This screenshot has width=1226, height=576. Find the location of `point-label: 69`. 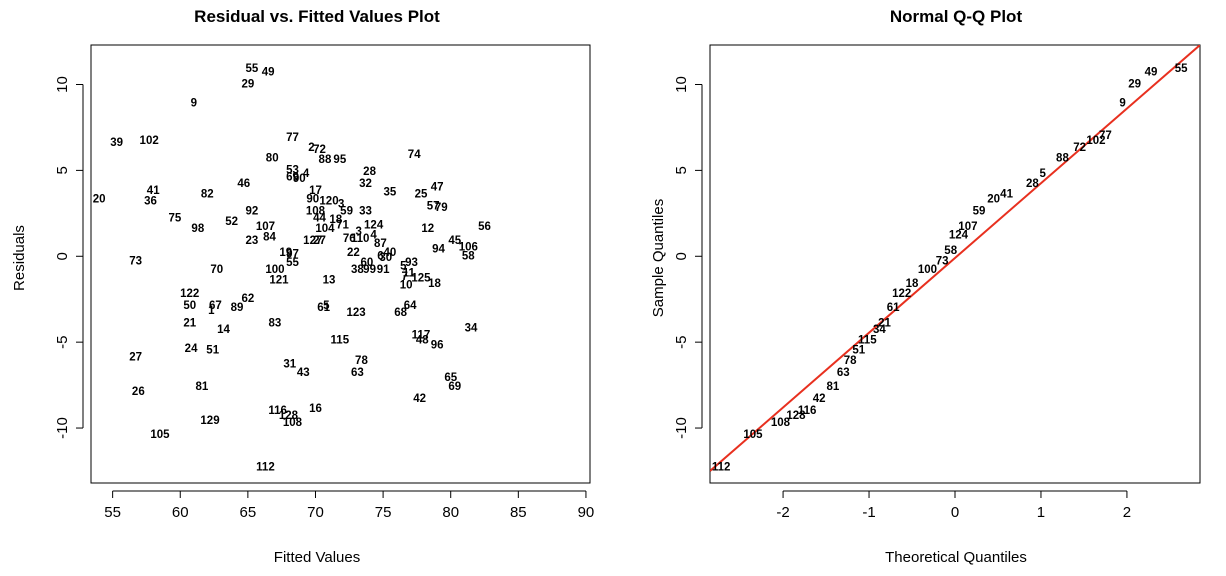

point-label: 69 is located at coordinates (292, 177).